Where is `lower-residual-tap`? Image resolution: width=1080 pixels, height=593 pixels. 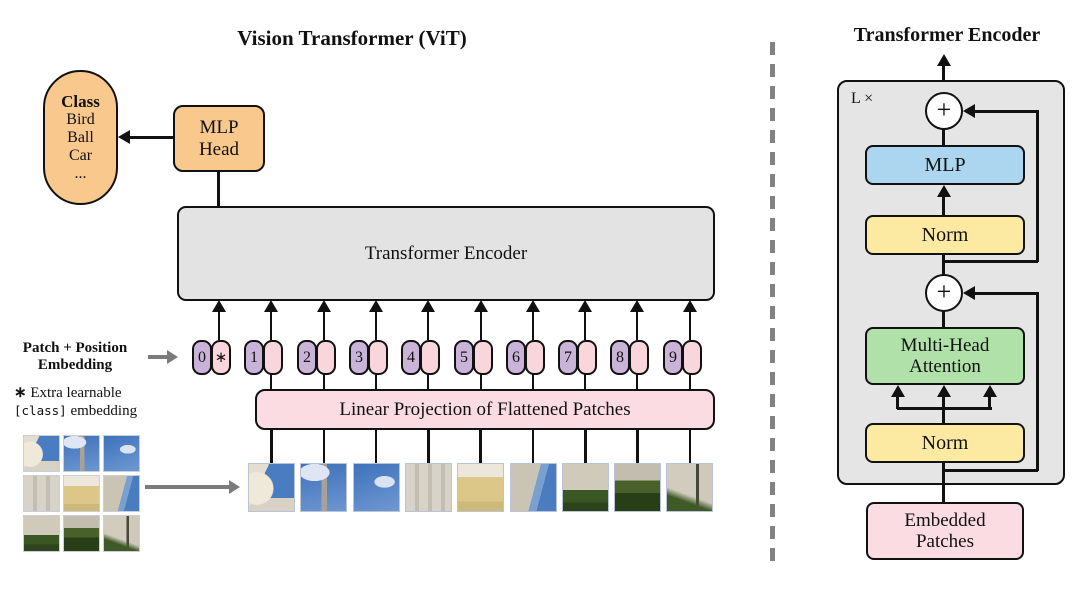
lower-residual-tap is located at coordinates (990, 470).